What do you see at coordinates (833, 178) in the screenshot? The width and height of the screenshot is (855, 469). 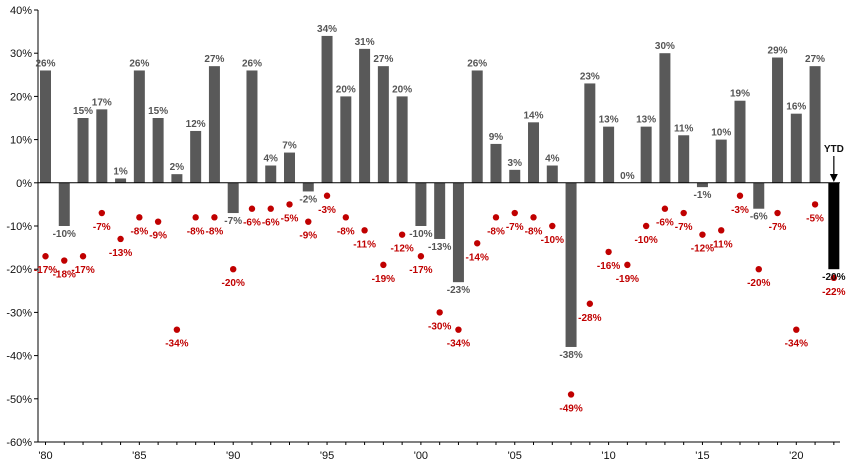 I see `ytd-arrow-head` at bounding box center [833, 178].